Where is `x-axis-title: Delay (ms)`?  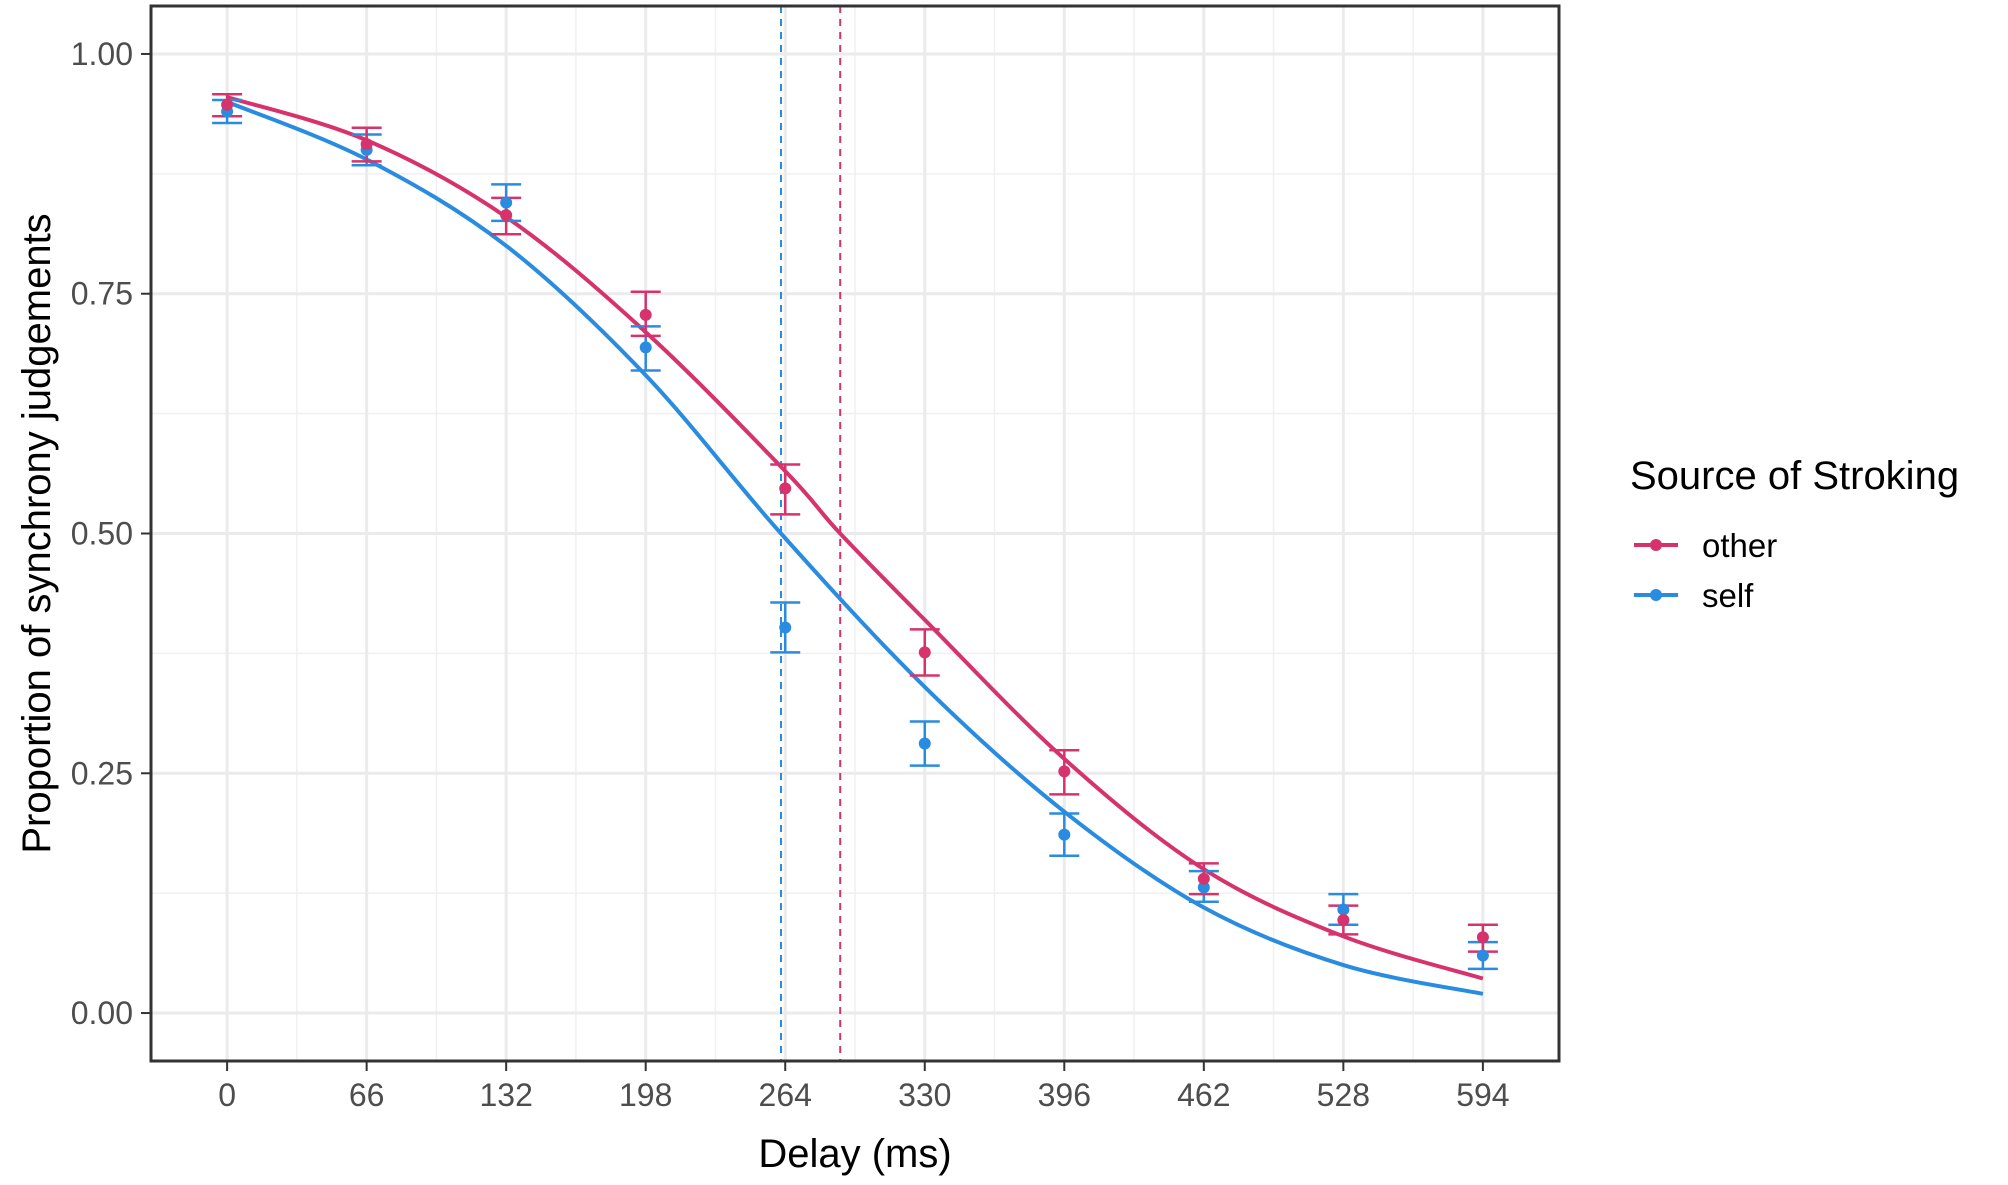
x-axis-title: Delay (ms) is located at coordinates (854, 1154).